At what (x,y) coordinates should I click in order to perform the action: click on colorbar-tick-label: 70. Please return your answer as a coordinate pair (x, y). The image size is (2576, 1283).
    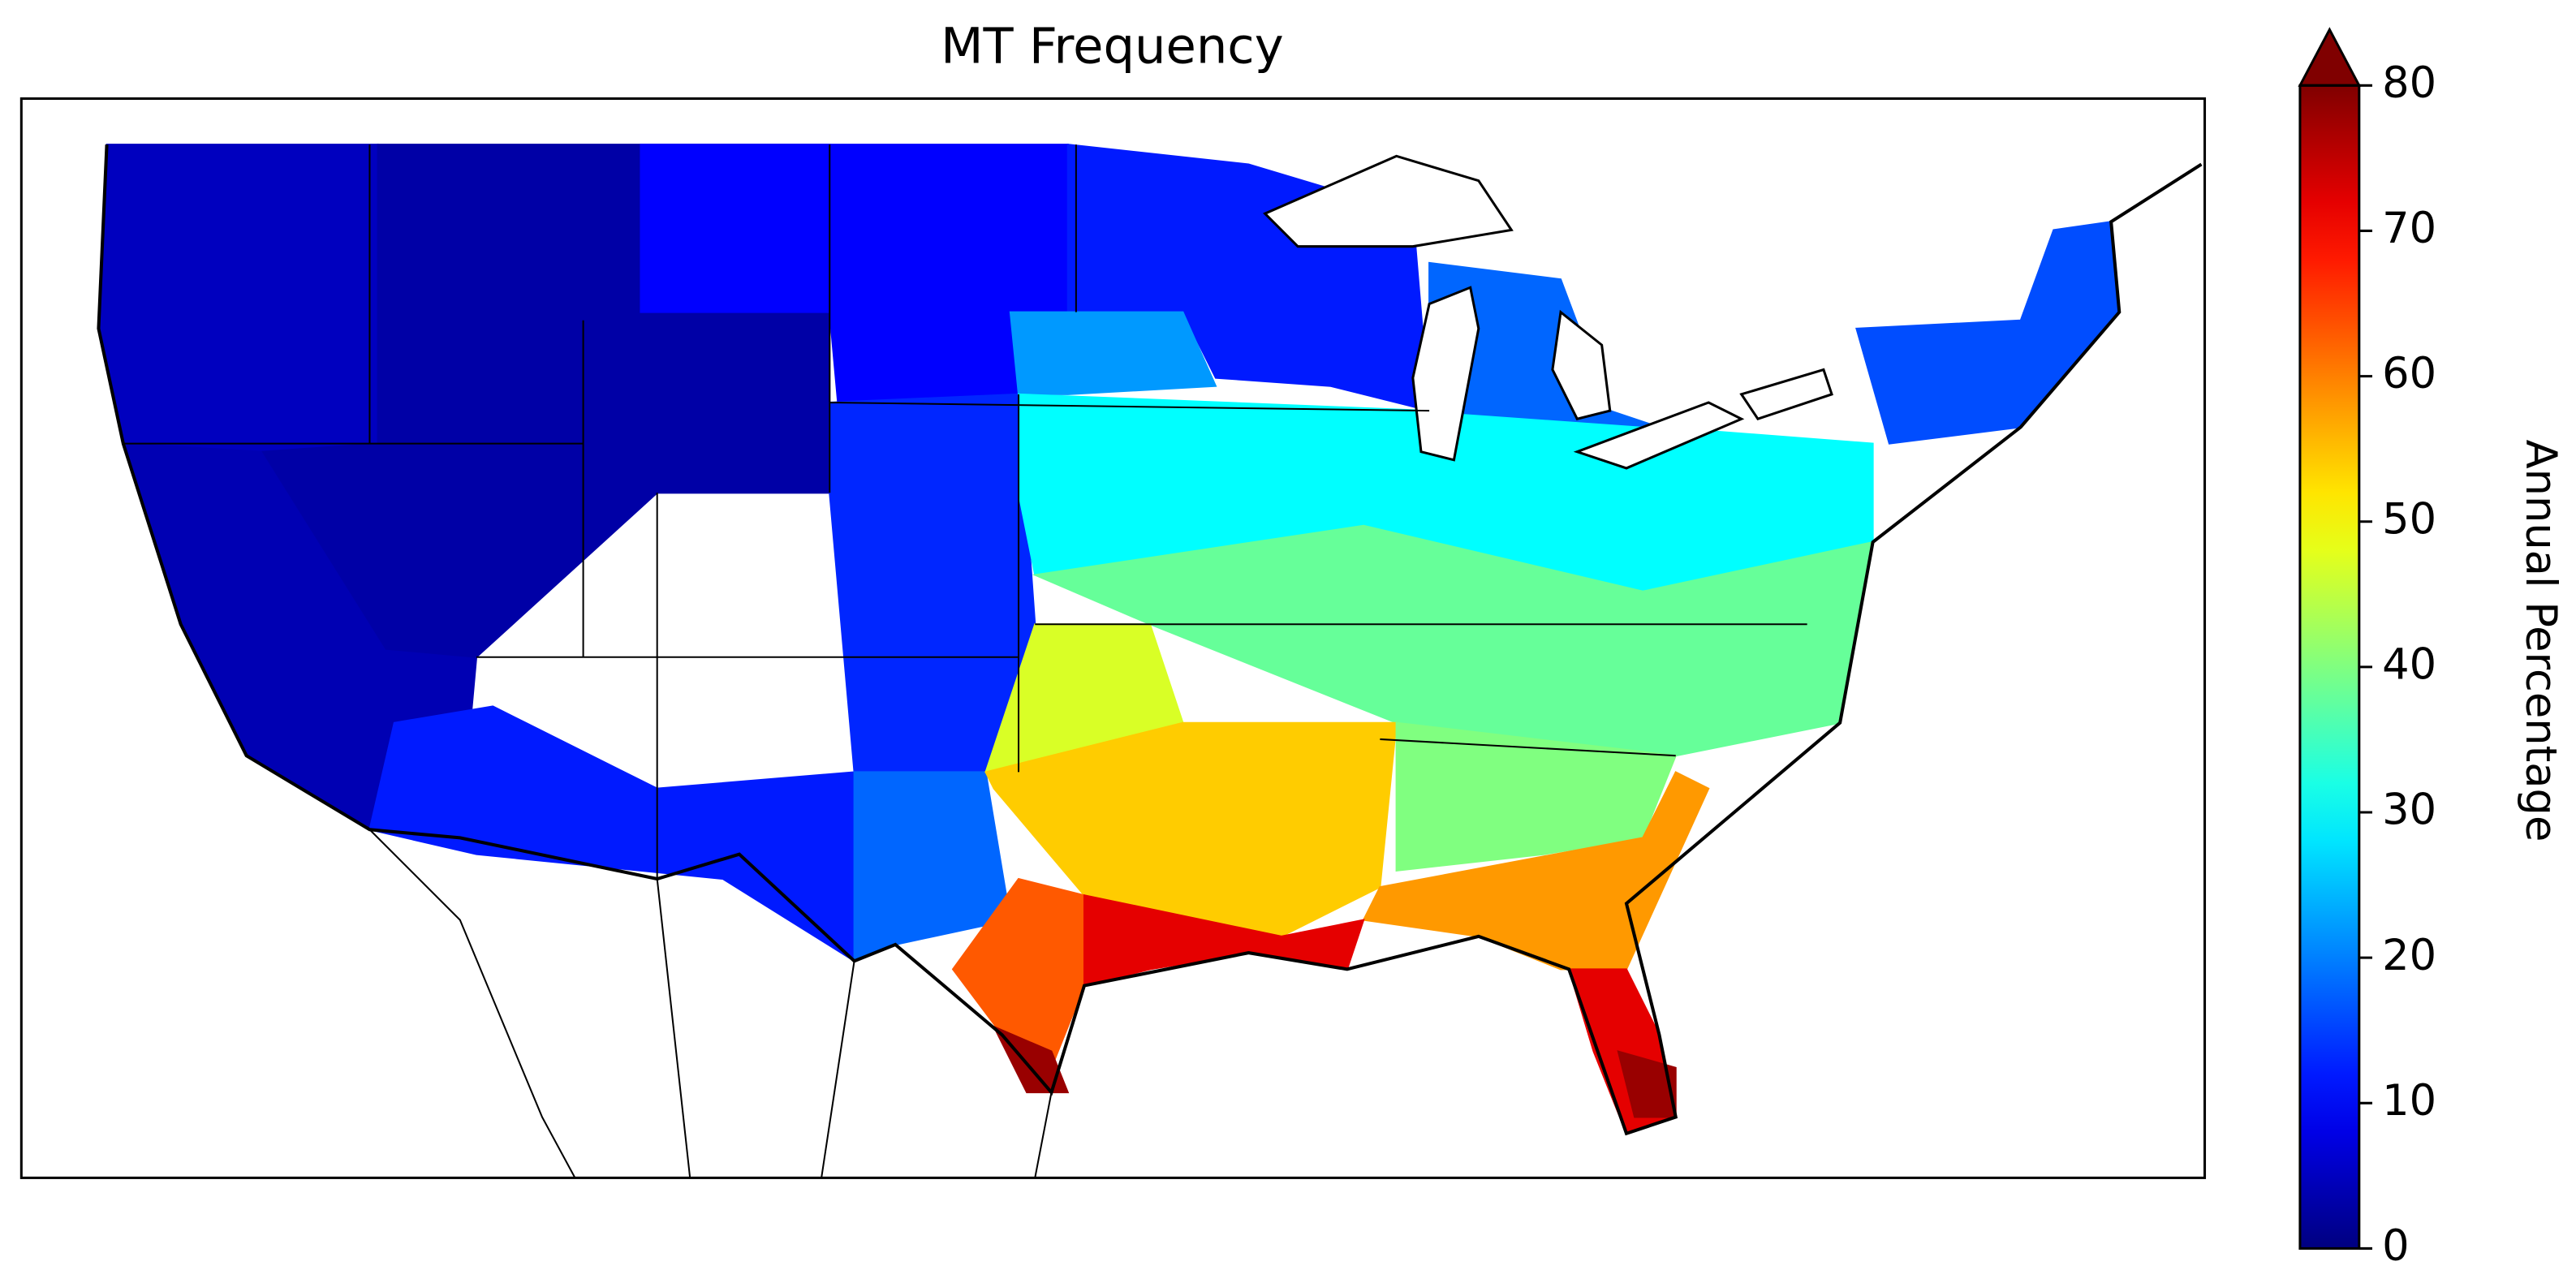
    Looking at the image, I should click on (2409, 228).